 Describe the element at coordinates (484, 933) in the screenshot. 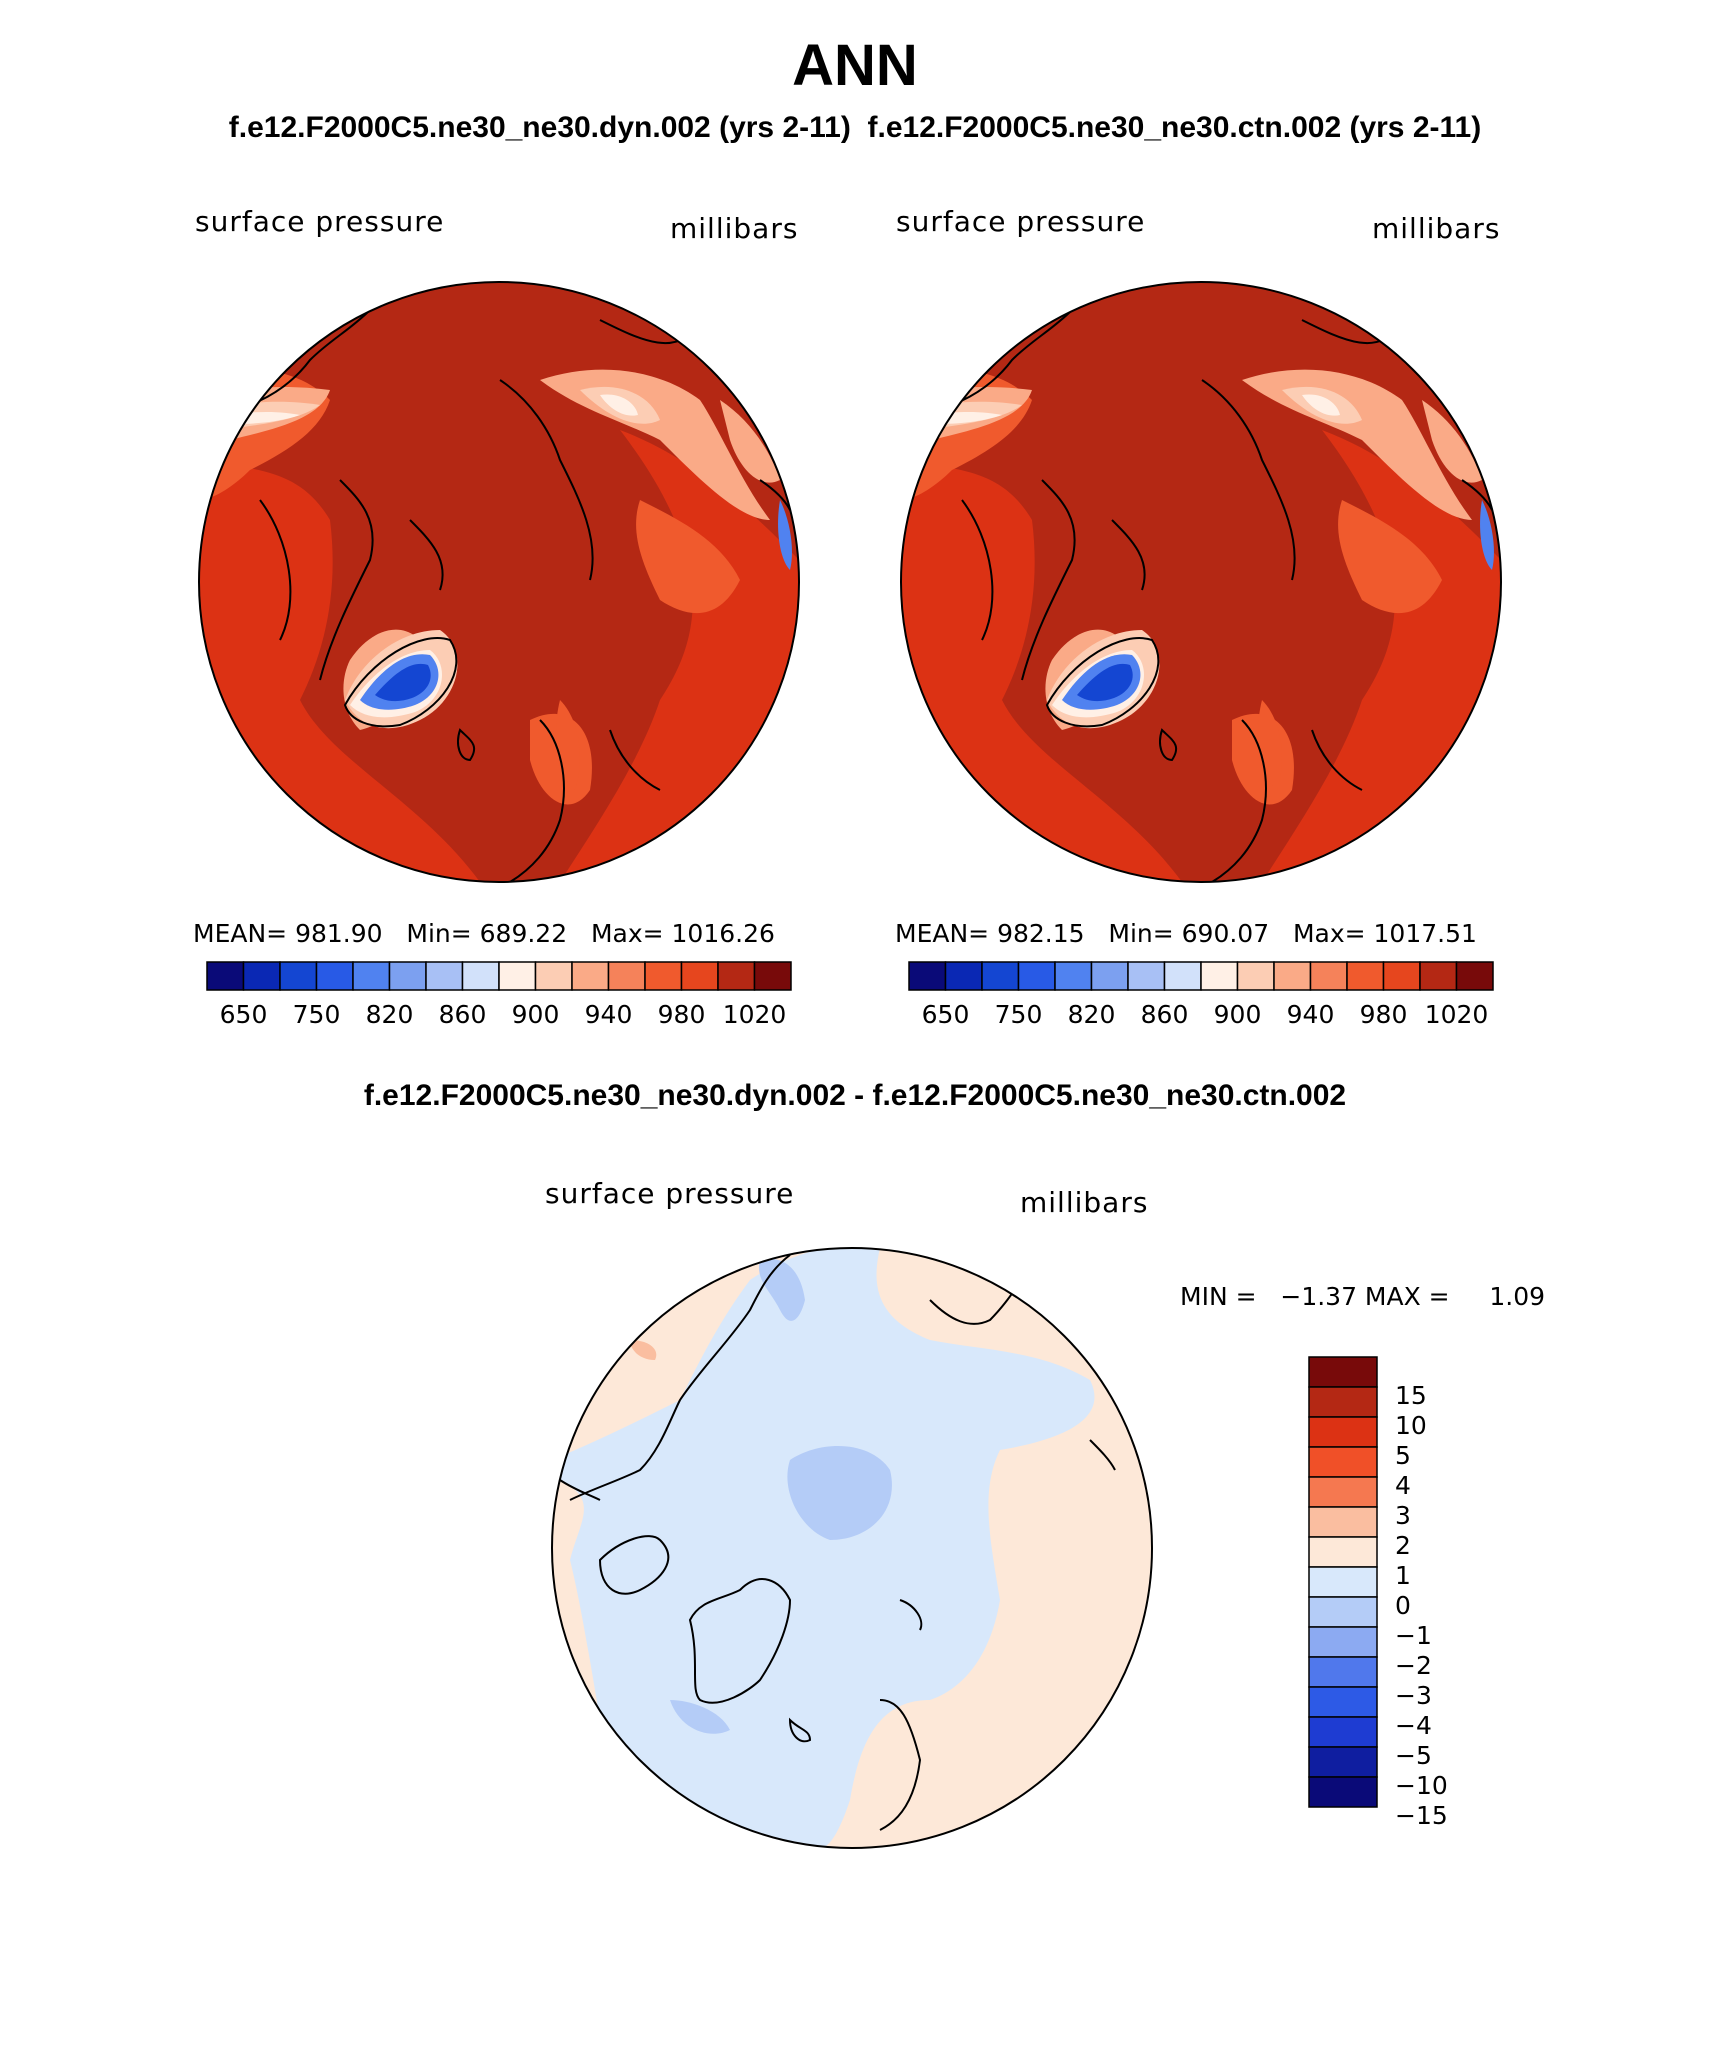

I see `panel1-stats: MEAN= 981.90 Min= 689.22 Max= 1016.26` at that location.